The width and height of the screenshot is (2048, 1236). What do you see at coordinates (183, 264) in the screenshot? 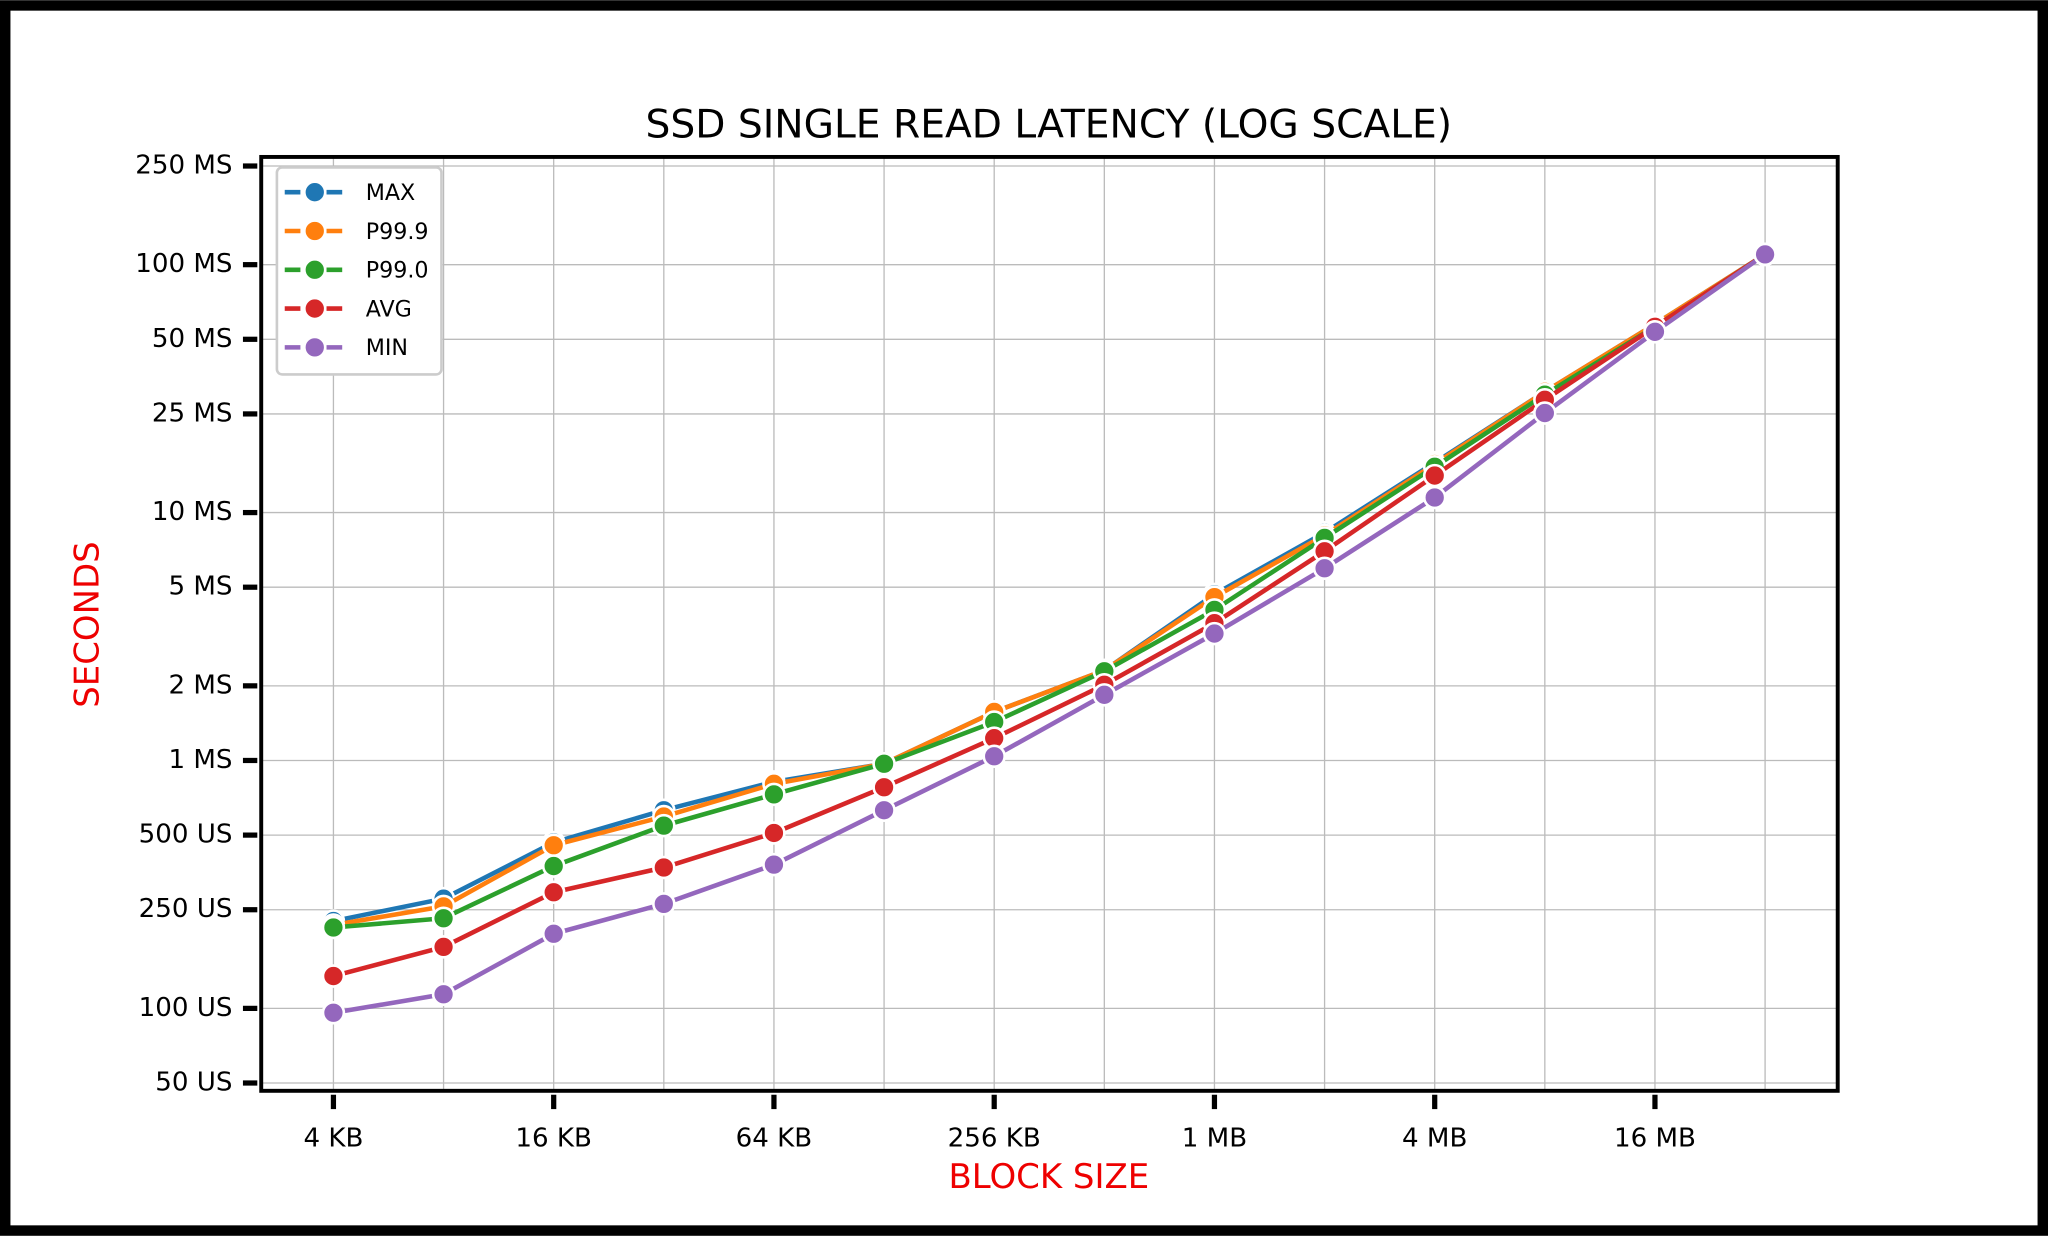
I see `y-tick-label: 100 MS` at bounding box center [183, 264].